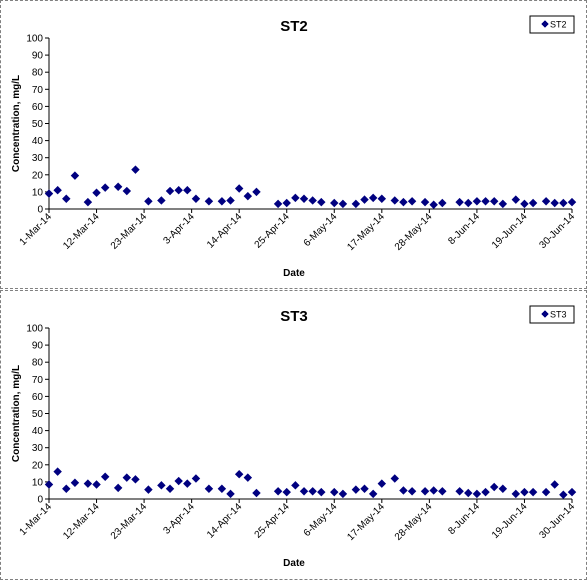  I want to click on y-tick-label: 40, so click(38, 431).